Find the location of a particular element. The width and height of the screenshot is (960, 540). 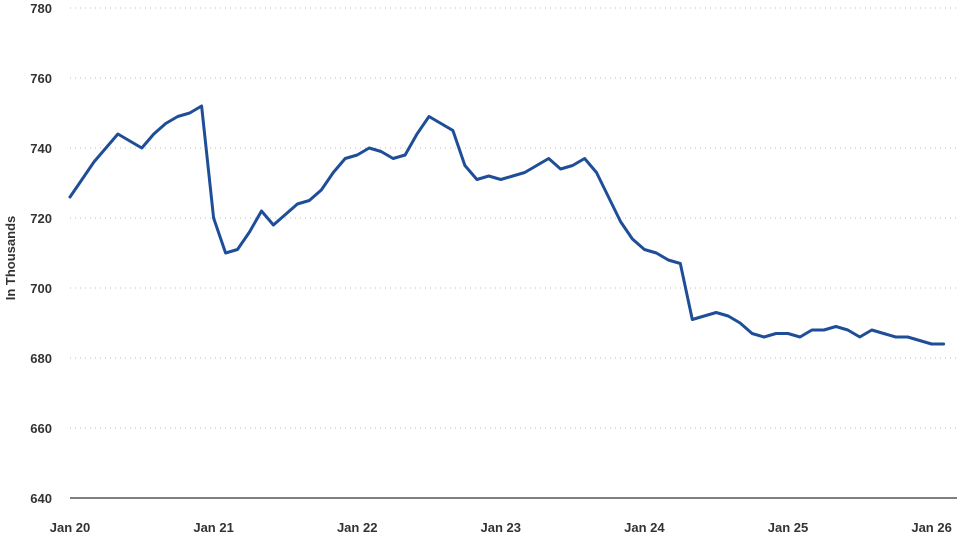

y-tick-label: 640 is located at coordinates (41, 498).